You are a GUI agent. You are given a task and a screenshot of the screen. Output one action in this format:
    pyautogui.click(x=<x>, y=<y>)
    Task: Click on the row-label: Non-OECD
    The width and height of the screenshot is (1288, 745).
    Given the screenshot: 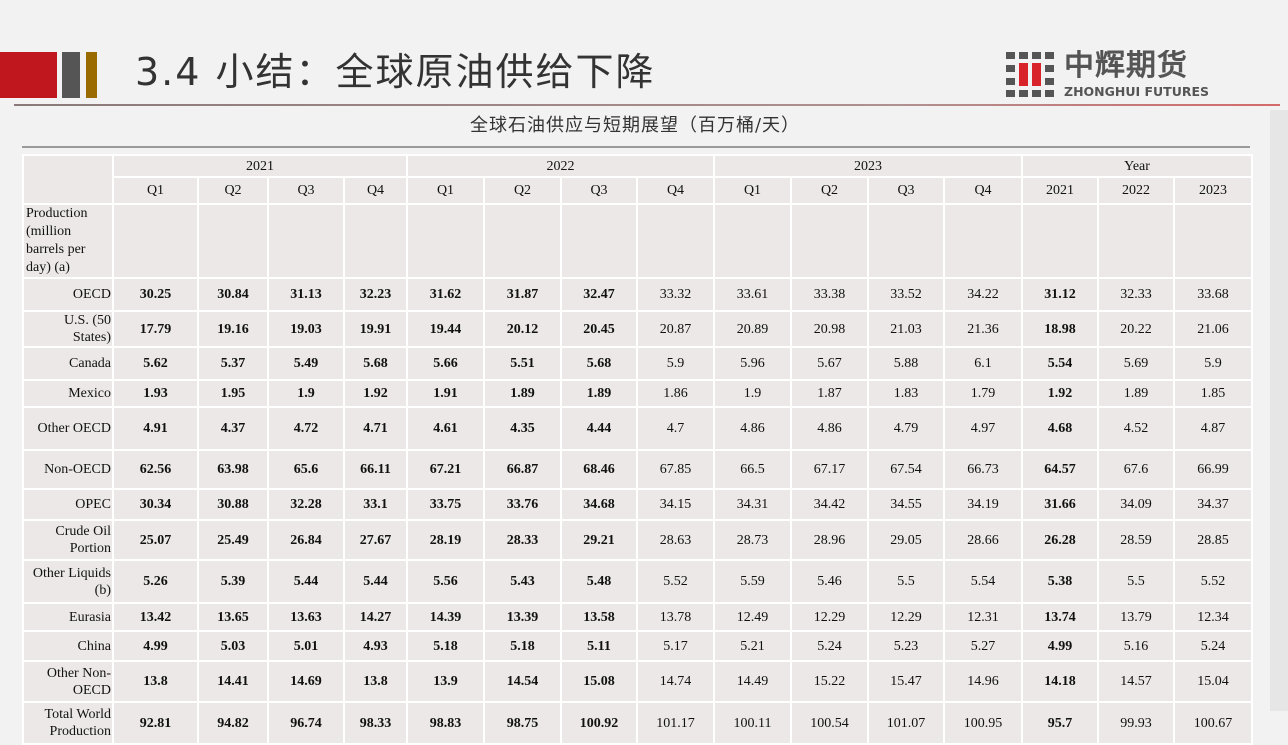 What is the action you would take?
    pyautogui.click(x=68, y=469)
    